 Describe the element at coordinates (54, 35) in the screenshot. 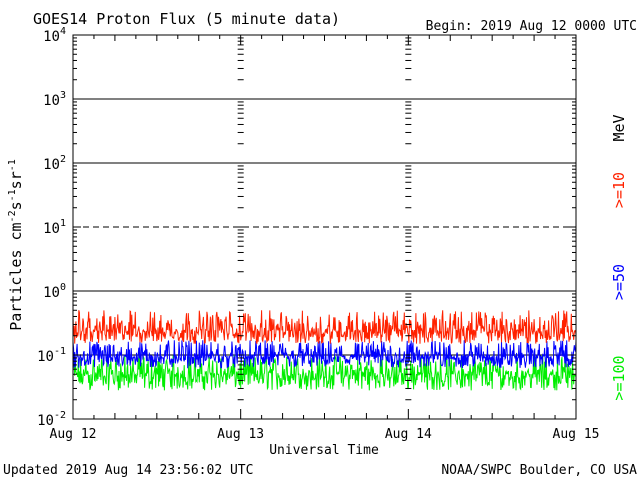

I see `y-tick-label: 10⁴` at that location.